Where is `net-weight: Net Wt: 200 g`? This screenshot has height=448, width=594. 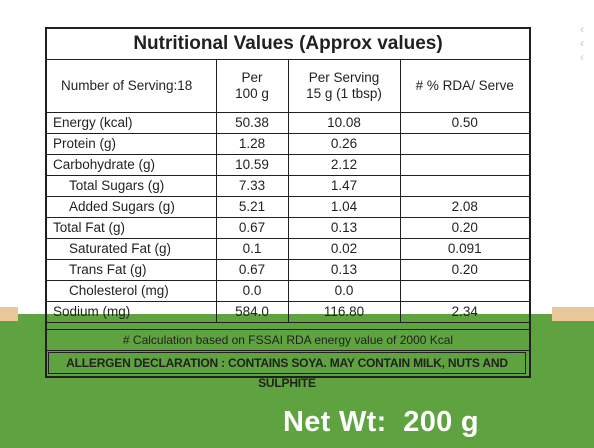 net-weight: Net Wt: 200 g is located at coordinates (381, 422).